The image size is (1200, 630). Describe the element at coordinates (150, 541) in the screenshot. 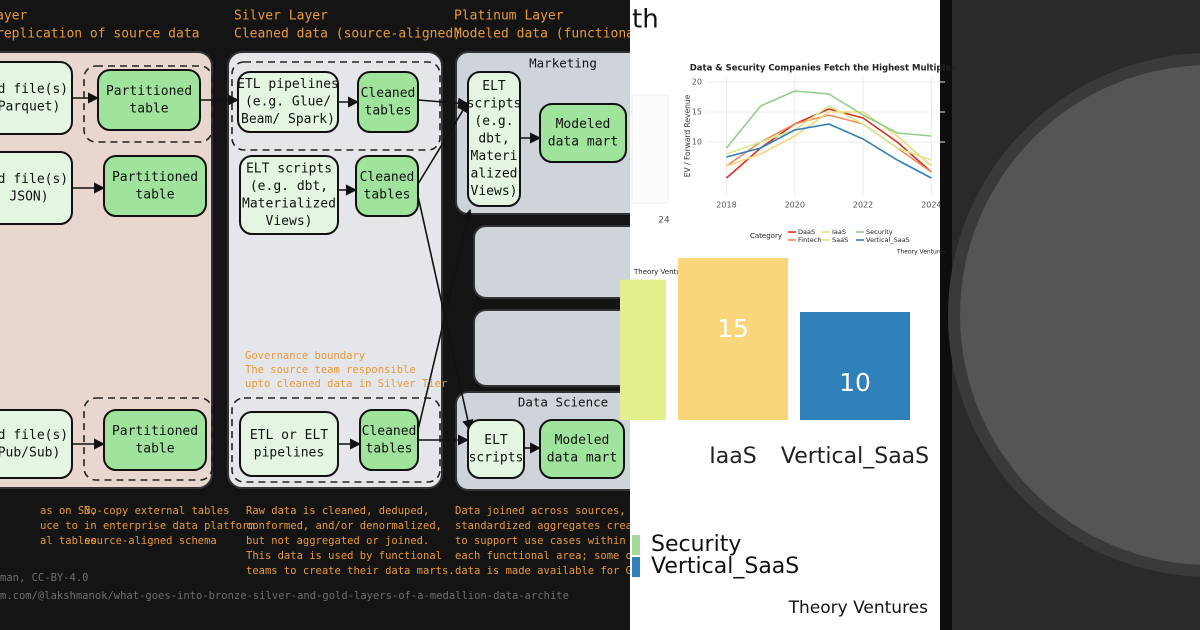

I see `layer-note: source-aligned schema` at that location.